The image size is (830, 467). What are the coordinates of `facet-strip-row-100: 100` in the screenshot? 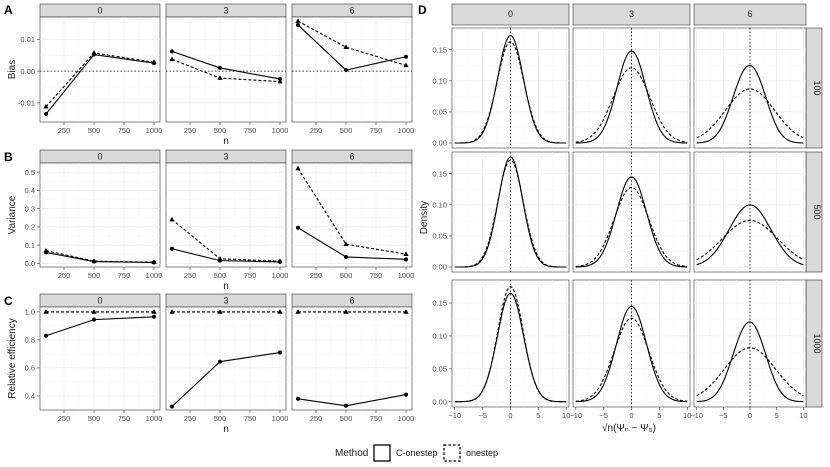 It's located at (814, 88).